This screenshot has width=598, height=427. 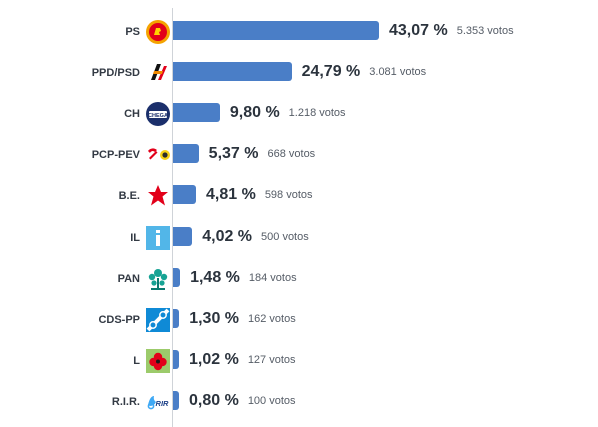 What do you see at coordinates (214, 359) in the screenshot?
I see `percent-label: 1,02 %` at bounding box center [214, 359].